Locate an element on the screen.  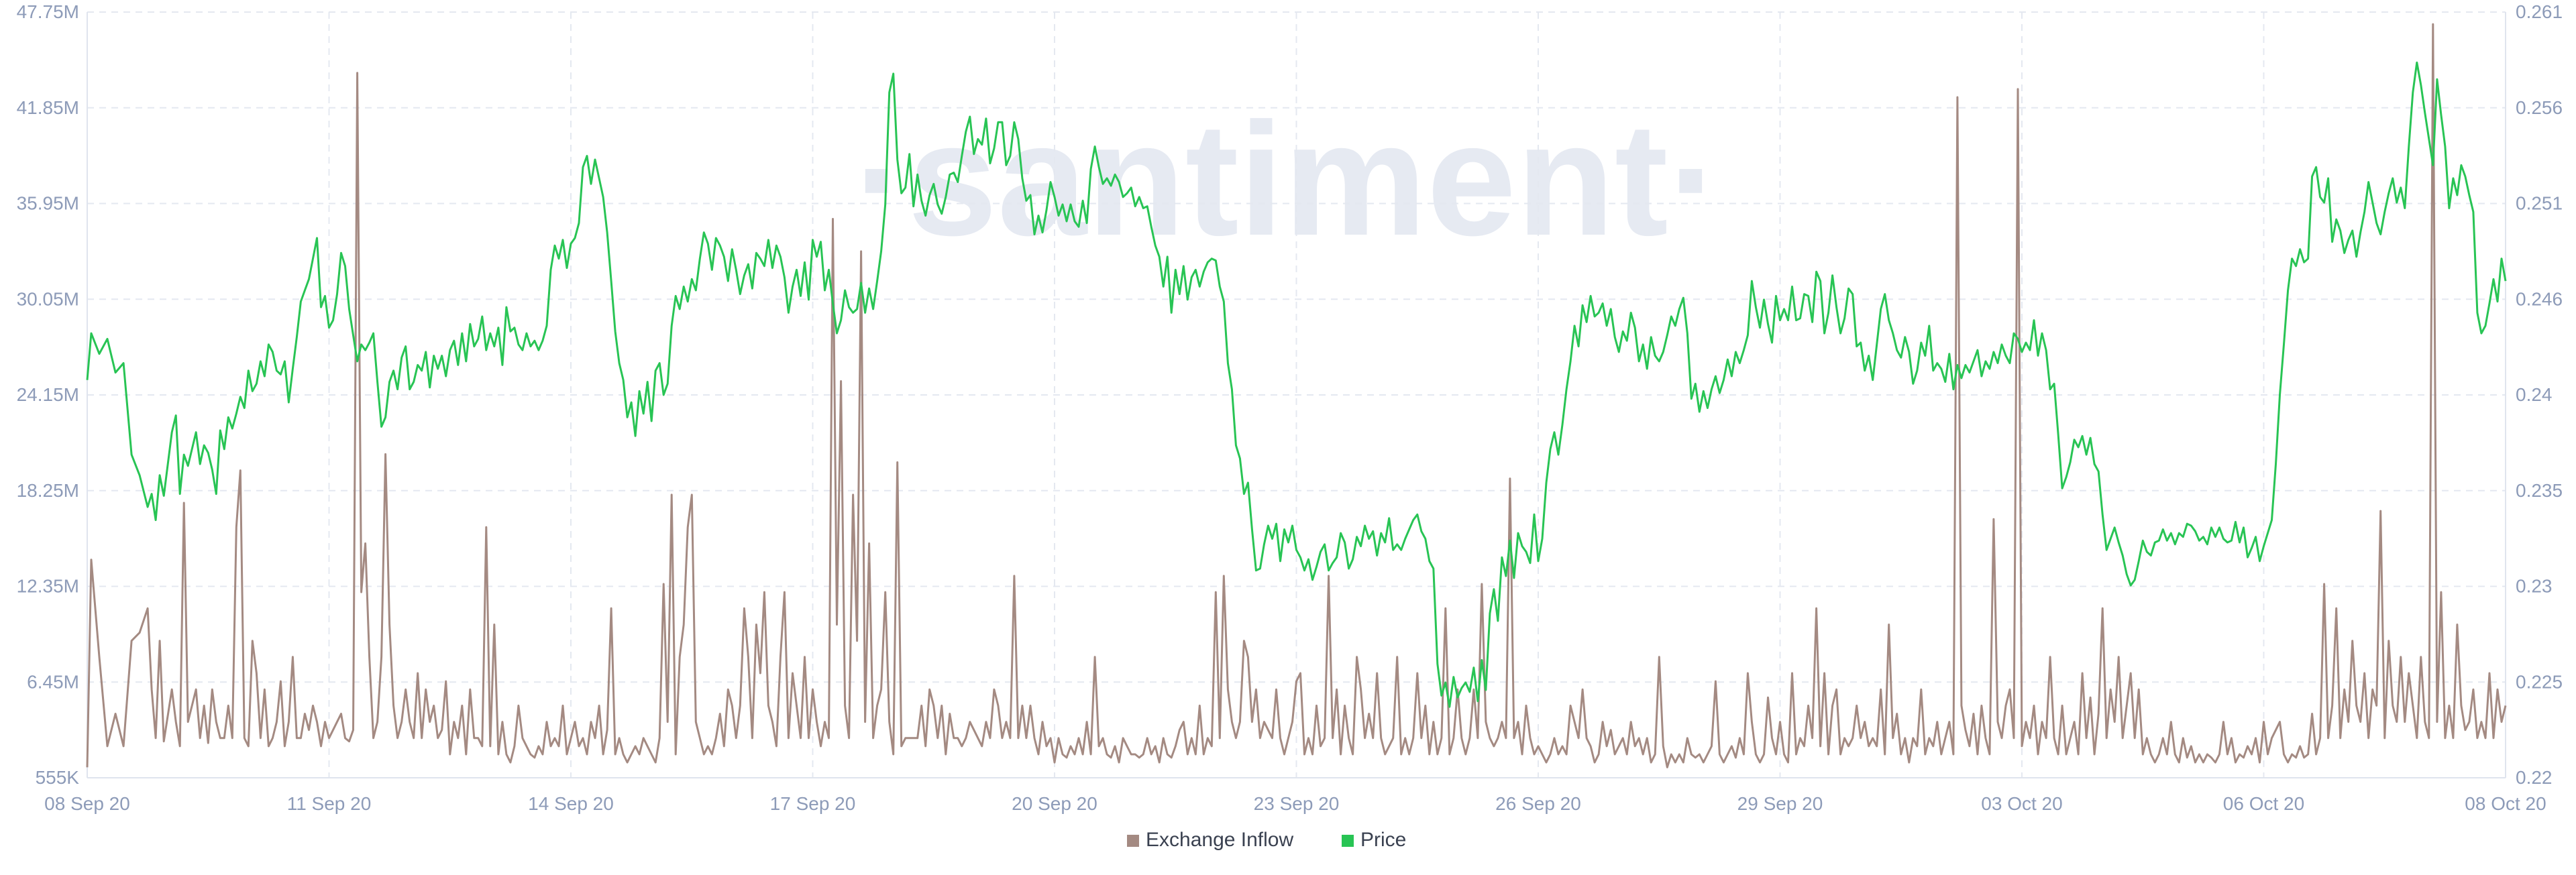
y-right-tick-label: 0.235 is located at coordinates (2539, 490).